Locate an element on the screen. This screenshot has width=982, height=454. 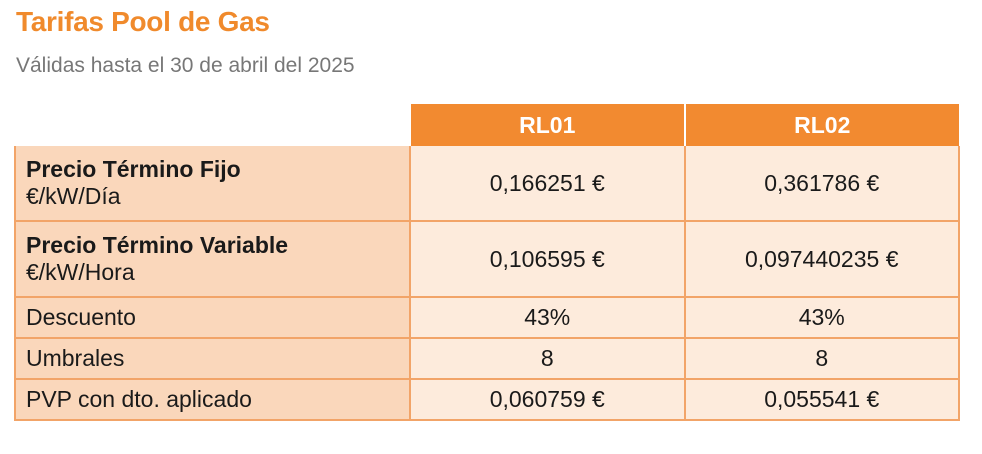
table-header-row: RL01 RL02 is located at coordinates (487, 125).